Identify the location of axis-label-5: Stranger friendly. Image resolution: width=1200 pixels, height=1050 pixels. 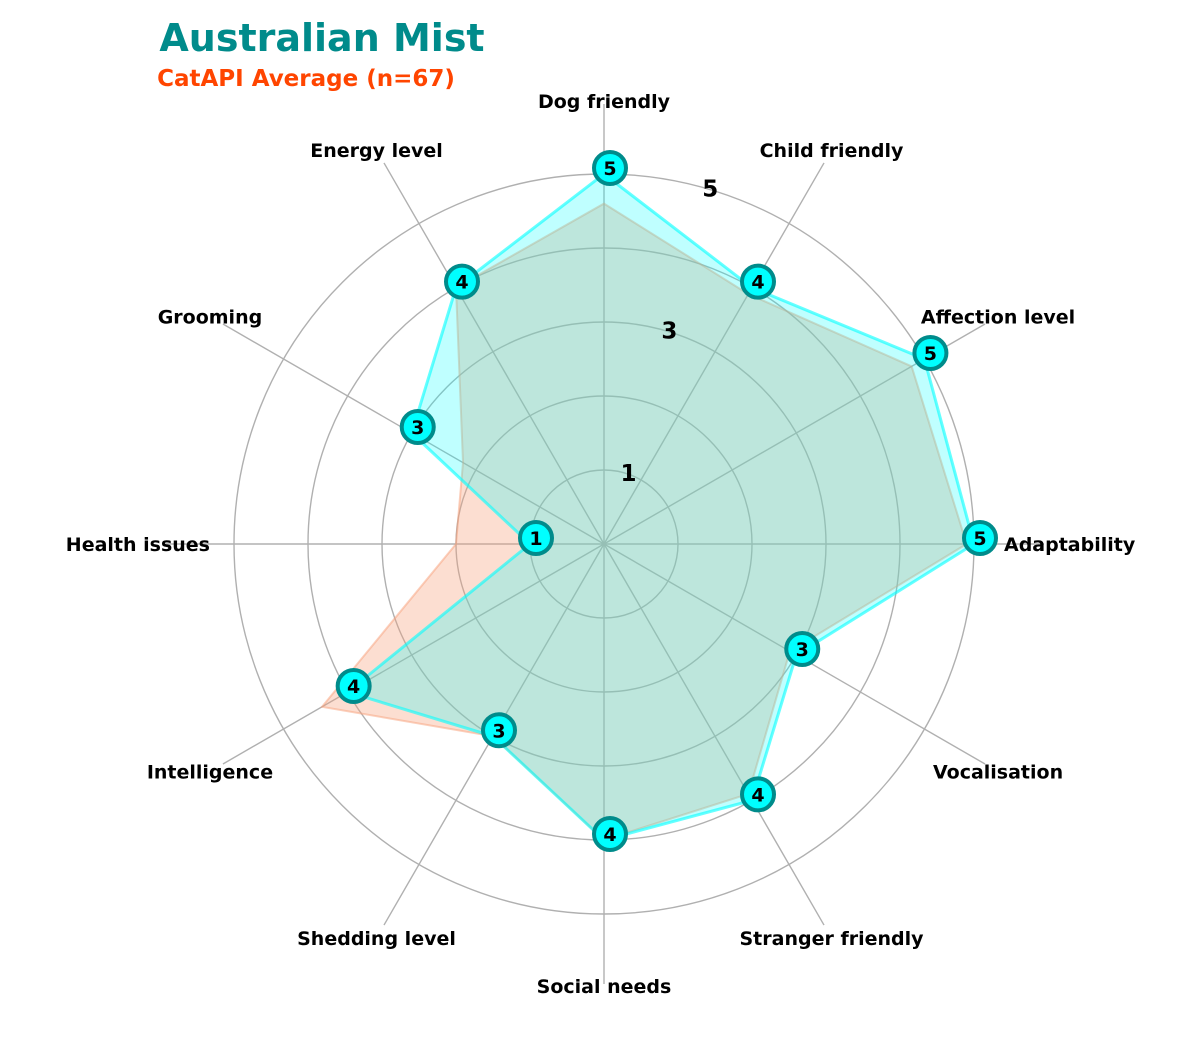
(831, 939).